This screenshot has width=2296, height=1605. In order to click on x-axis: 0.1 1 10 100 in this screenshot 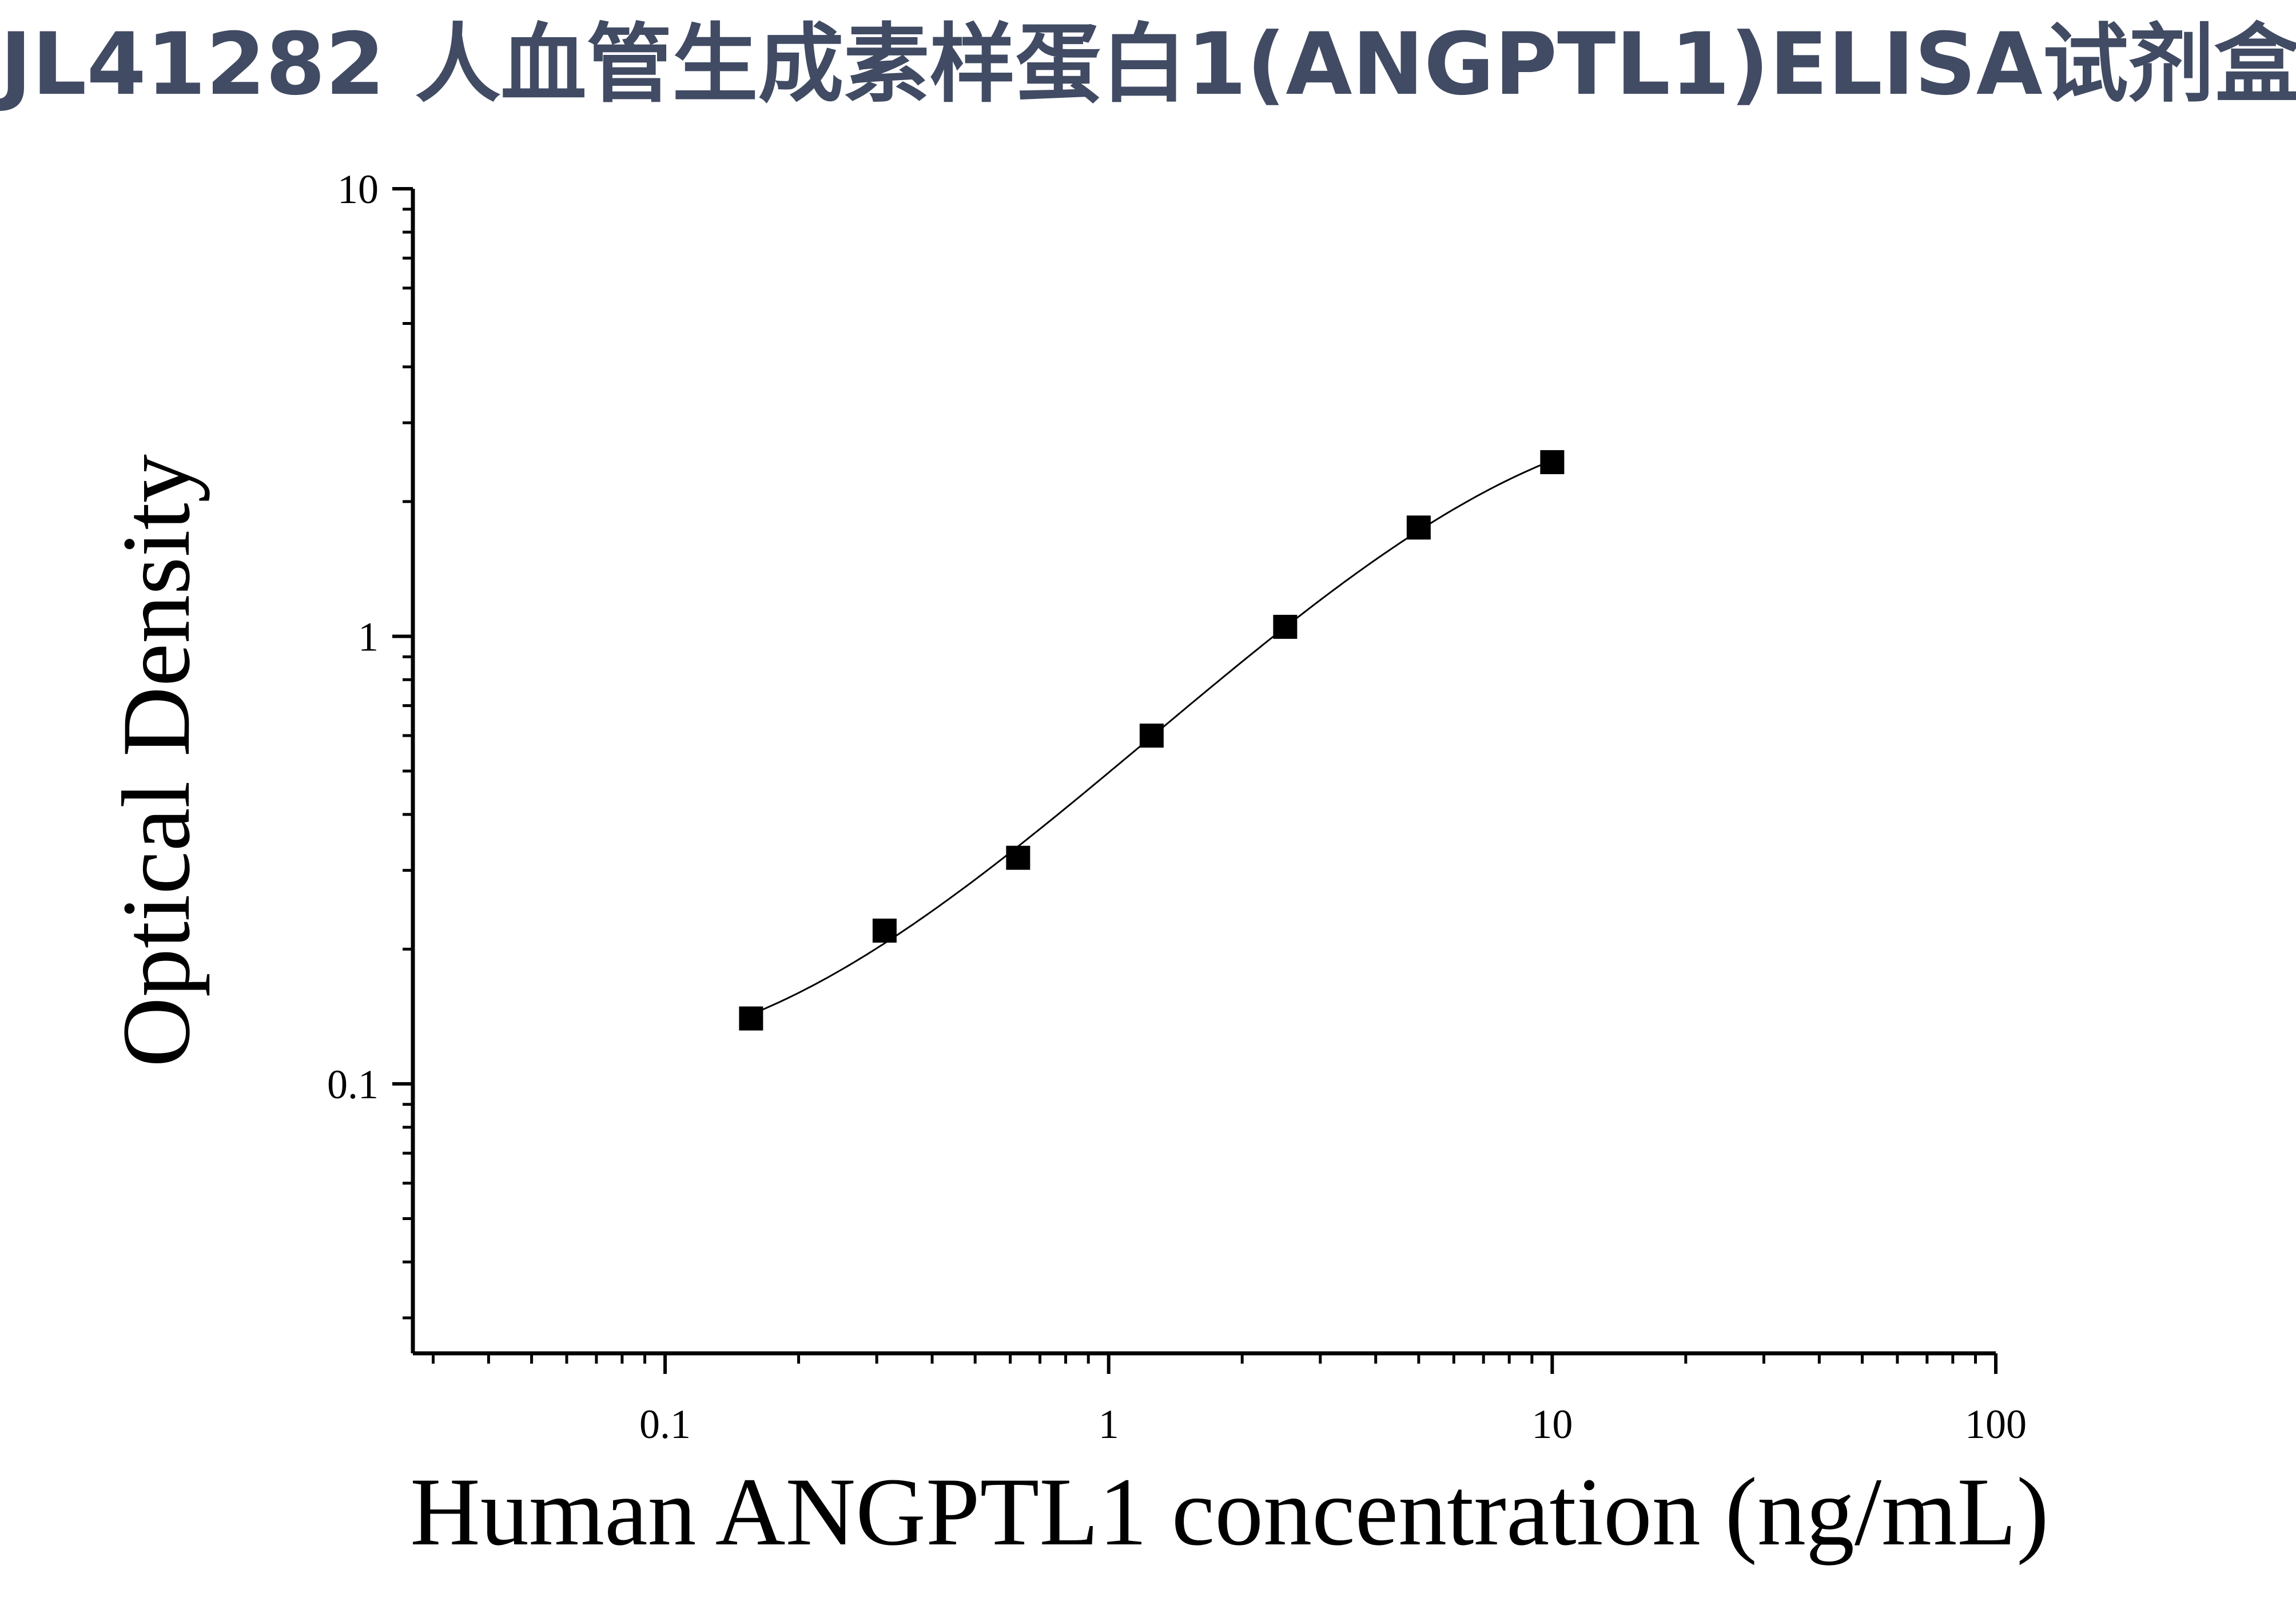, I will do `click(1220, 1399)`.